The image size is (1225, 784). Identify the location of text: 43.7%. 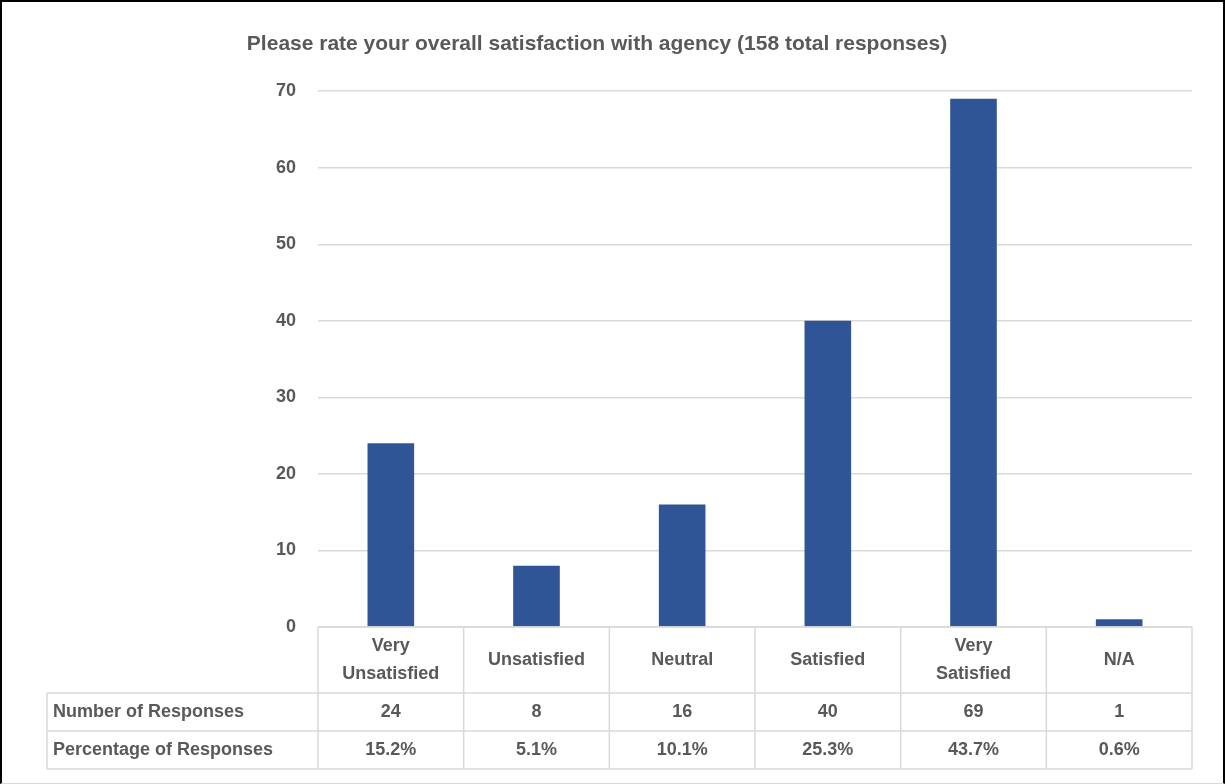
(973, 748).